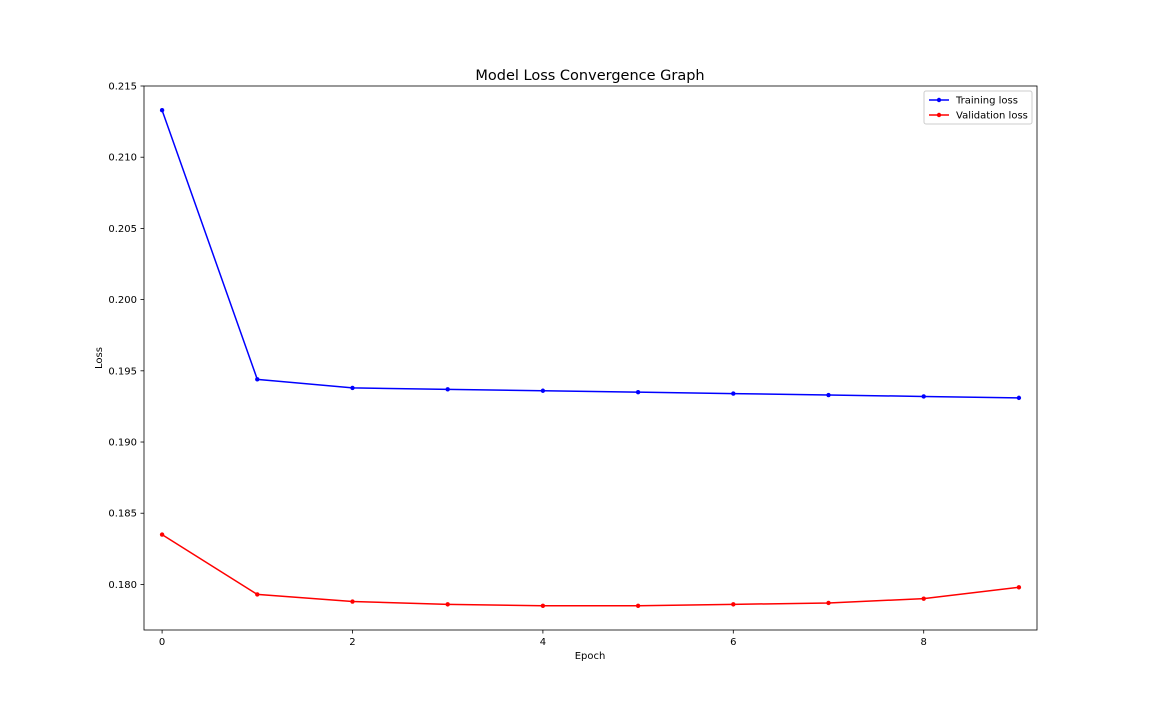 This screenshot has height=720, width=1152. What do you see at coordinates (924, 642) in the screenshot?
I see `x-tick-label: 8` at bounding box center [924, 642].